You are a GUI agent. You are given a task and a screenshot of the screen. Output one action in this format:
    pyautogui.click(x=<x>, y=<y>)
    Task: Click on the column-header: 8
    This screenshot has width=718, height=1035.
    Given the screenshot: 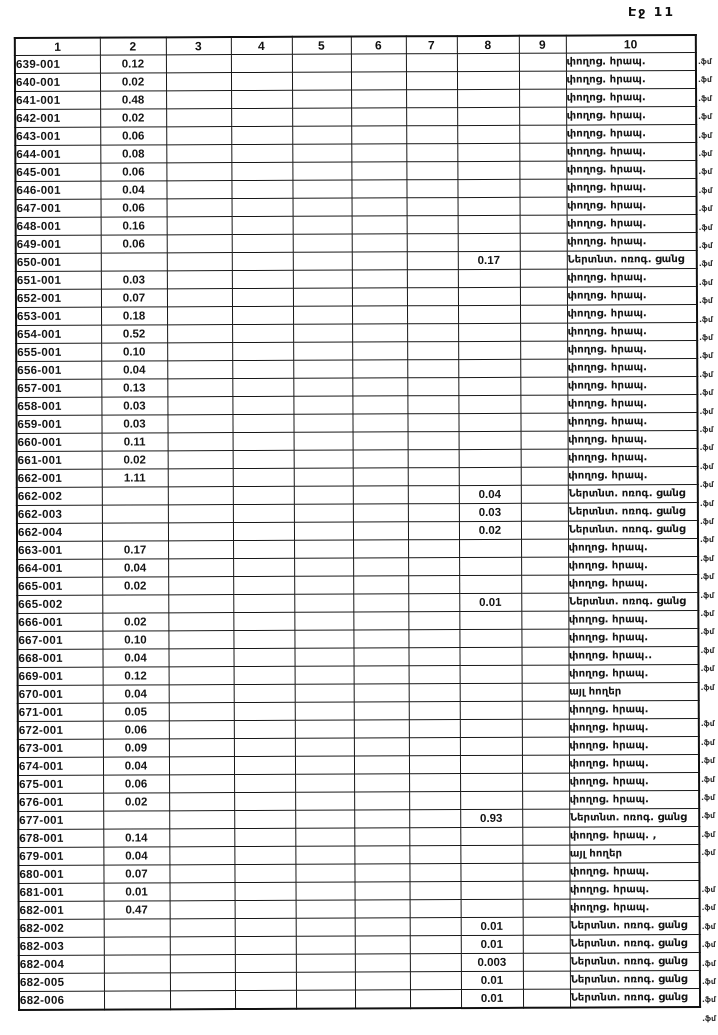 What is the action you would take?
    pyautogui.click(x=487, y=44)
    